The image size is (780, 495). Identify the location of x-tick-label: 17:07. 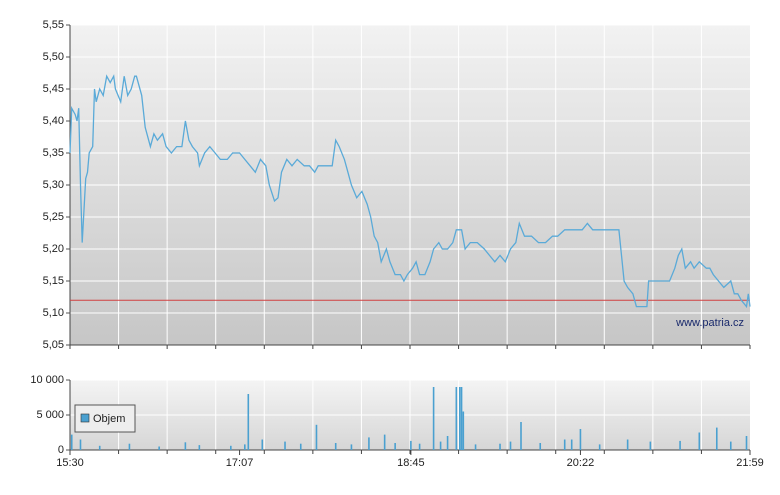
(240, 463).